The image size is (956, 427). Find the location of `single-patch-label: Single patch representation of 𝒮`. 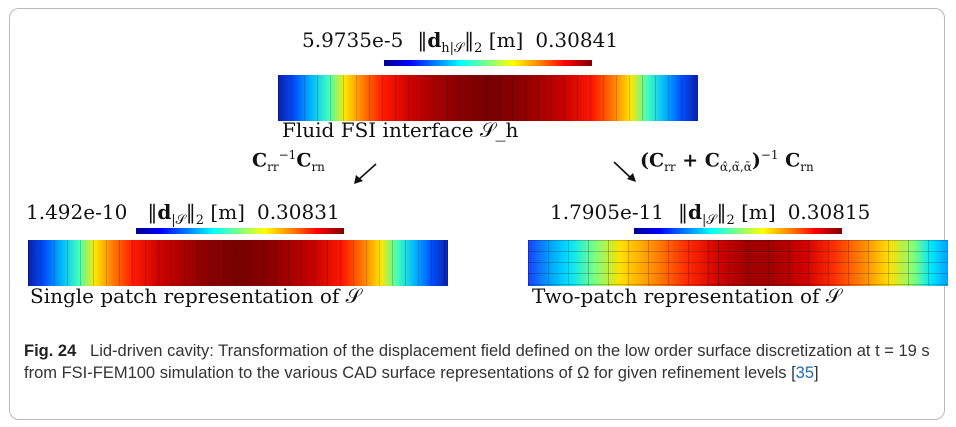

single-patch-label: Single patch representation of 𝒮 is located at coordinates (195, 296).